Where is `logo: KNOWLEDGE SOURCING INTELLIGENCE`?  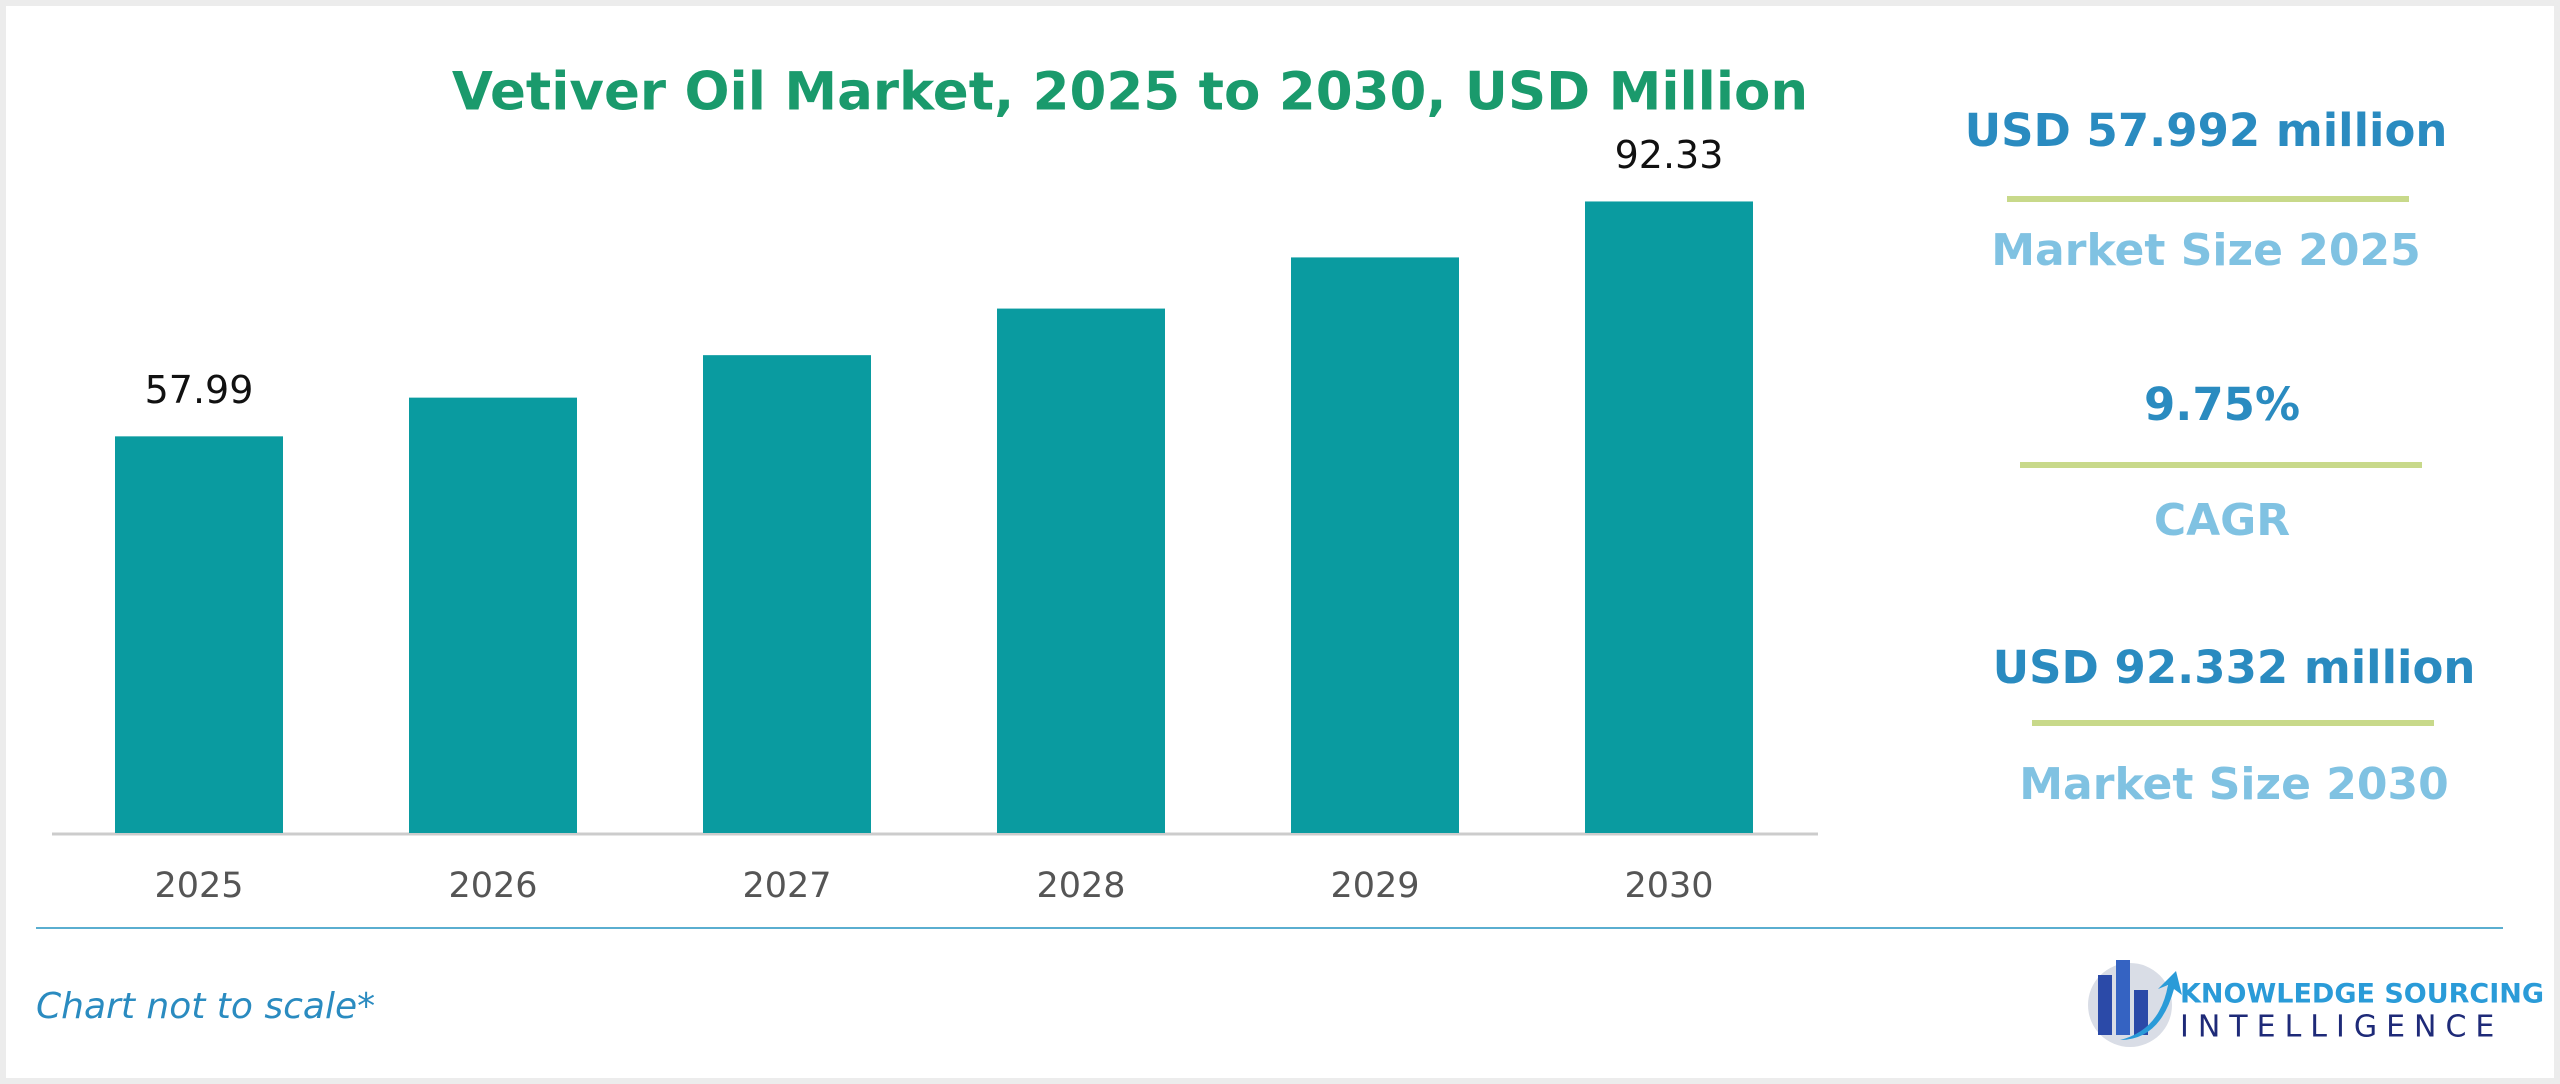 logo: KNOWLEDGE SOURCING INTELLIGENCE is located at coordinates (2316, 1003).